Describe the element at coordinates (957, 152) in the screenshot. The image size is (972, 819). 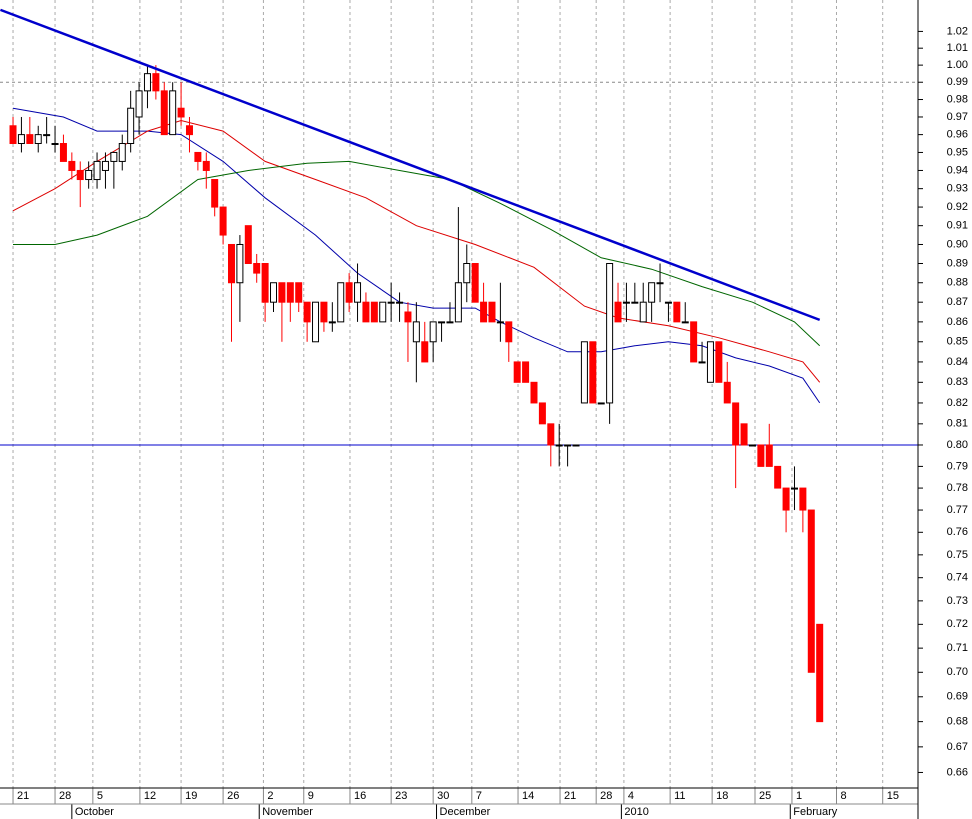
I see `y-tick-label: 0.95` at that location.